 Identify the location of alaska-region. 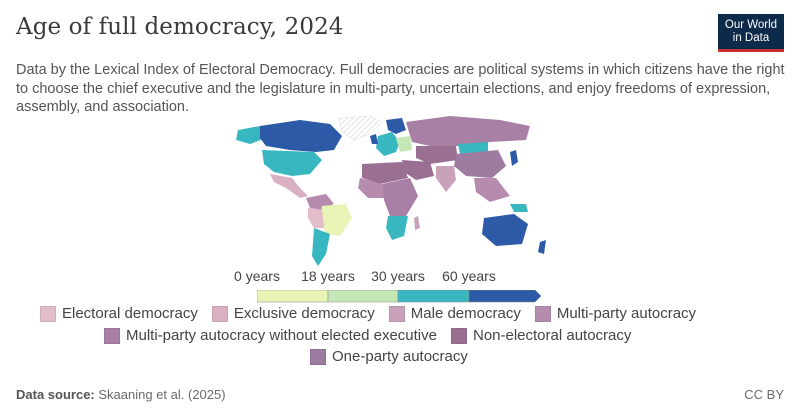
(251, 135).